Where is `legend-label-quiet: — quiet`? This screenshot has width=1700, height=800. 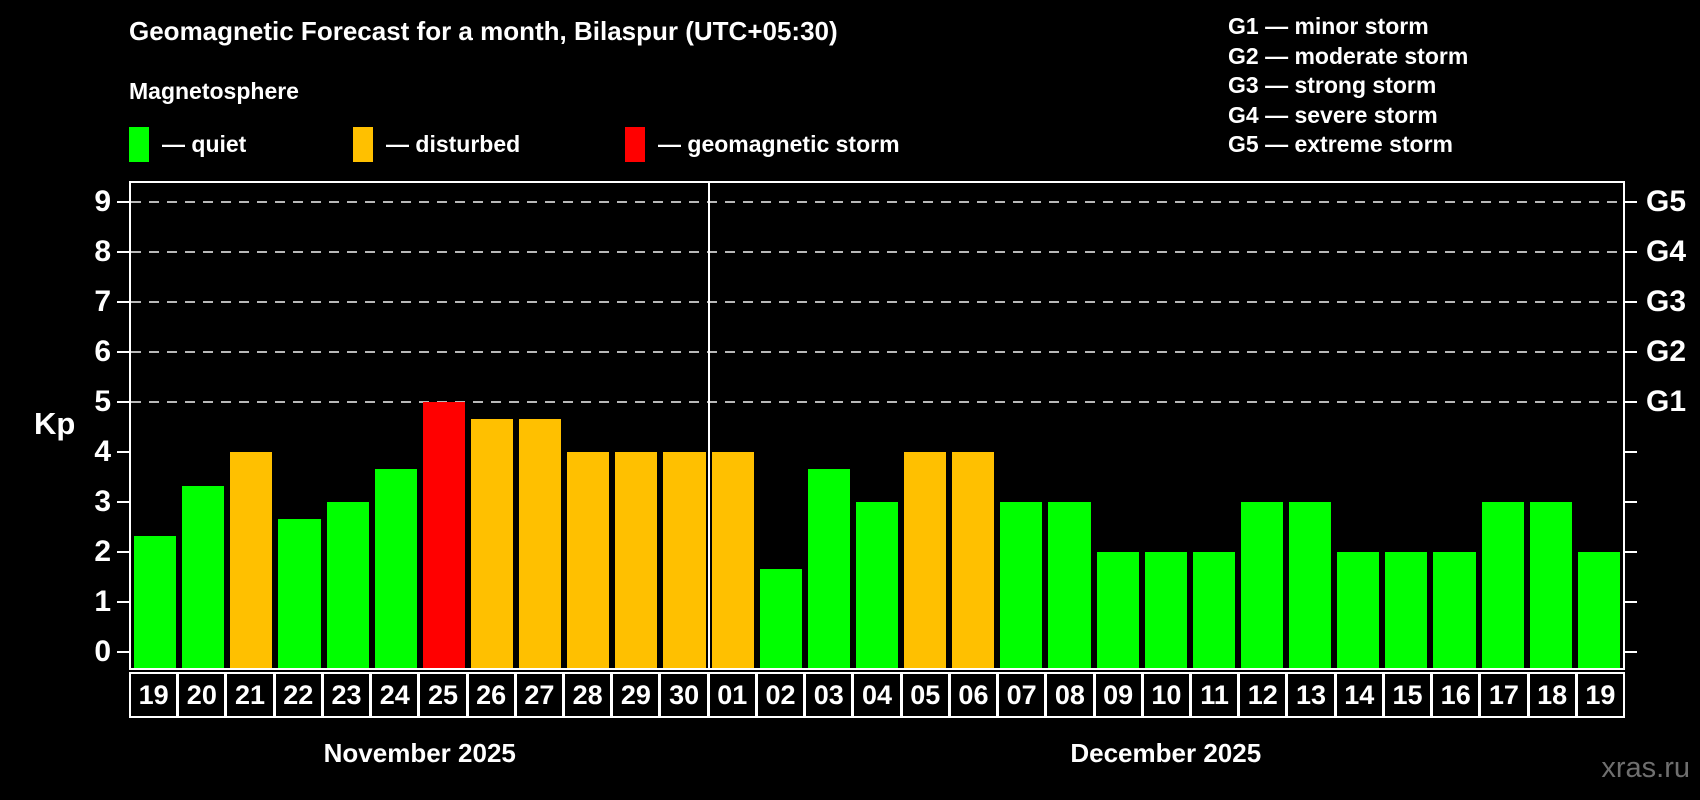 legend-label-quiet: — quiet is located at coordinates (204, 143).